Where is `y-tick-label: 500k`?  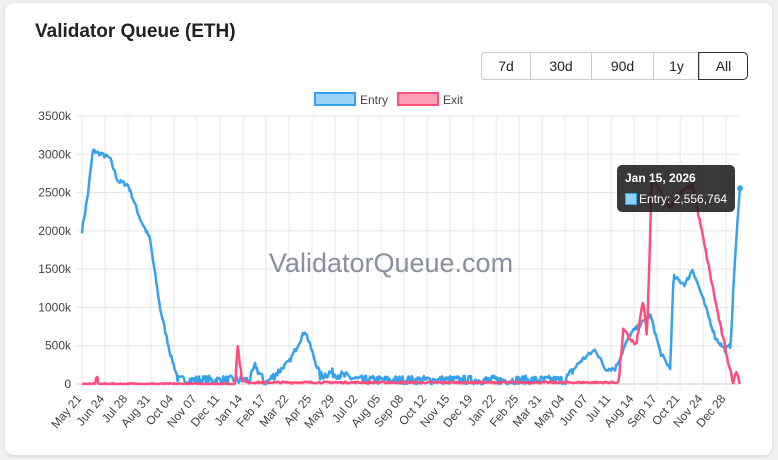
y-tick-label: 500k is located at coordinates (58, 346).